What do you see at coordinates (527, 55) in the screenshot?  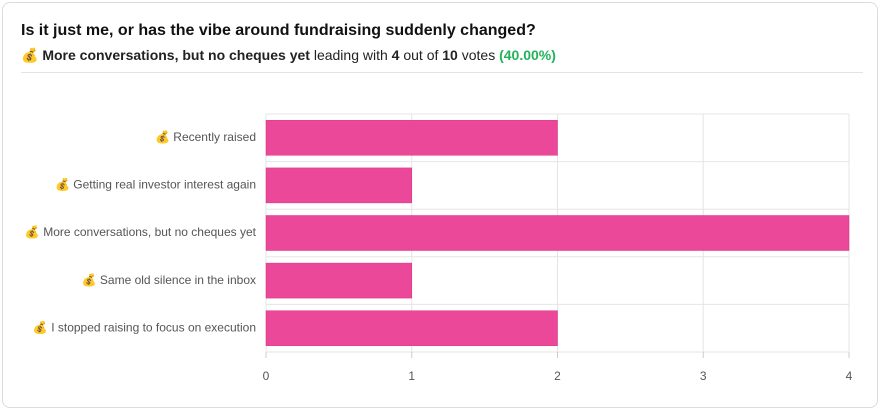 I see `leader-percent: (40.00%)` at bounding box center [527, 55].